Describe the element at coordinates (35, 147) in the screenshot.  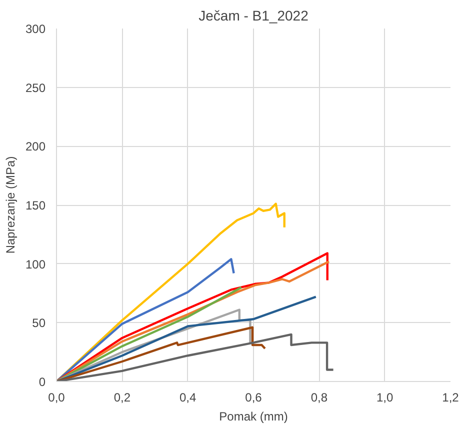
I see `y-tick-label: 200` at that location.